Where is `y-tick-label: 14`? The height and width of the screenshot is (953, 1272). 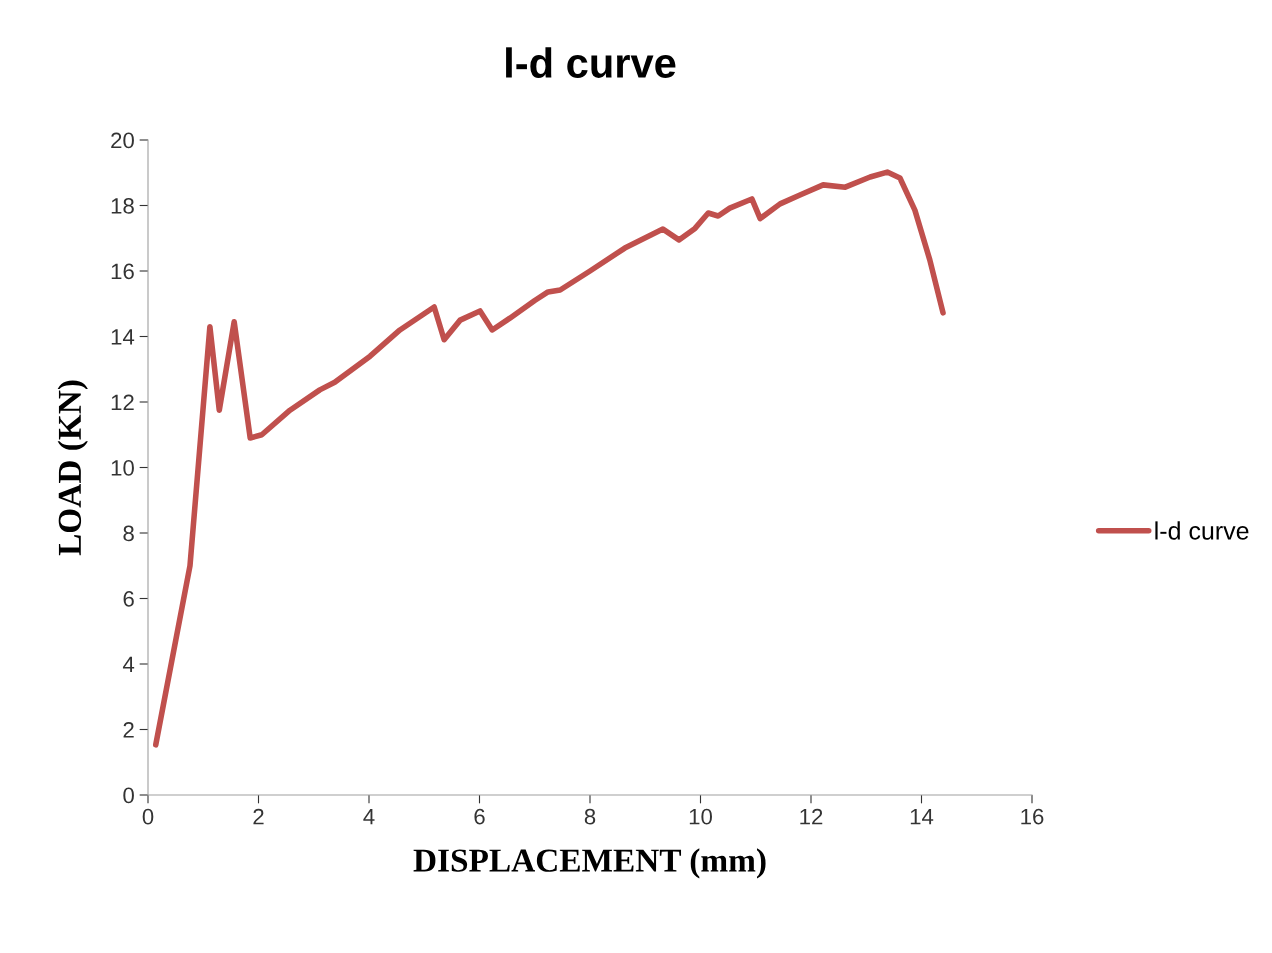
y-tick-label: 14 is located at coordinates (123, 337).